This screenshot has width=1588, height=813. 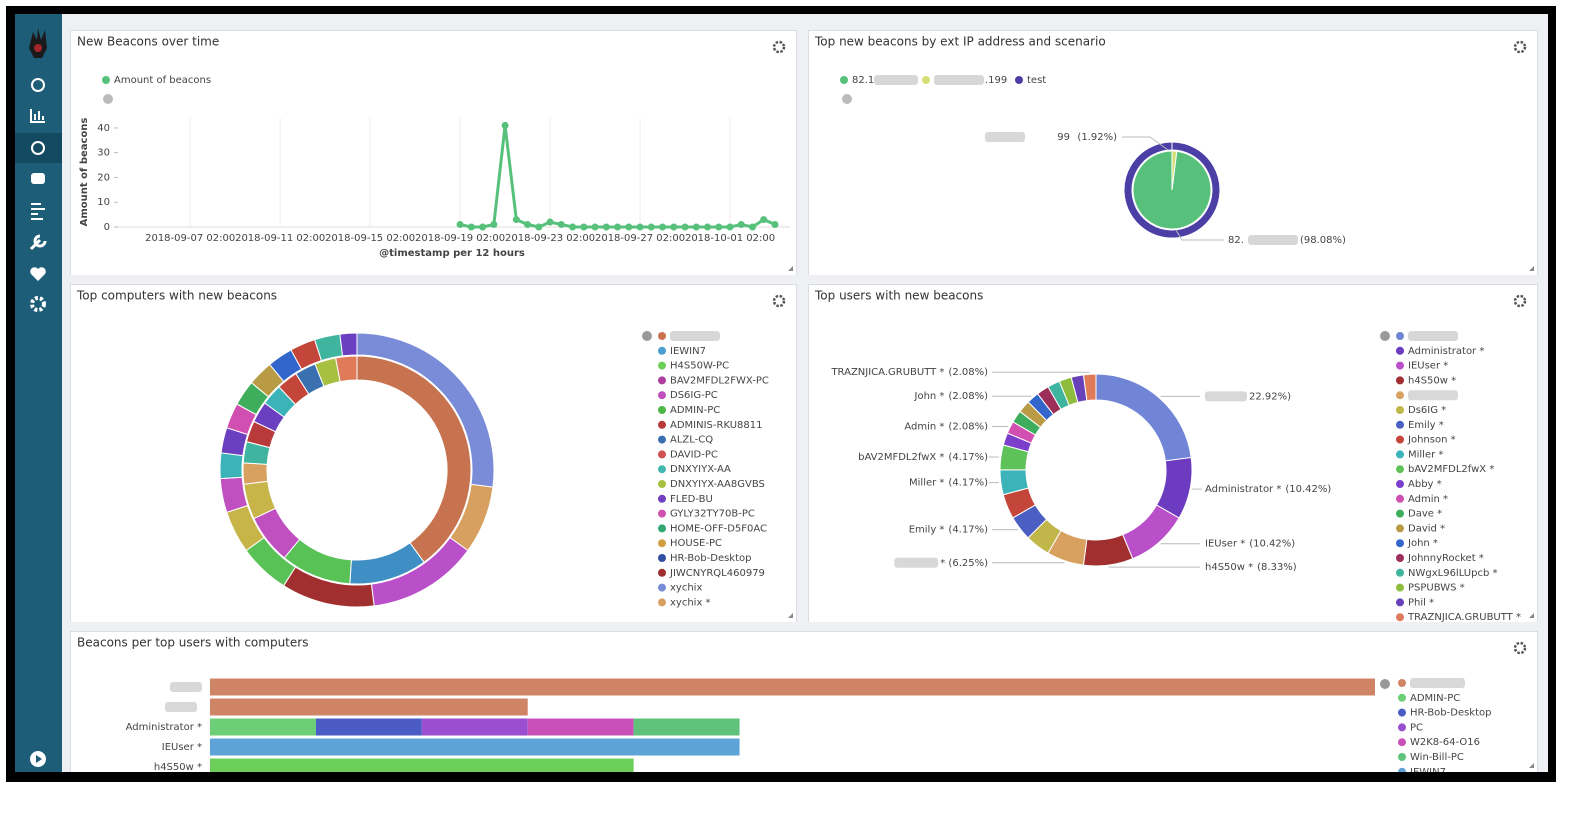 I want to click on redacted-text, so click(x=695, y=336).